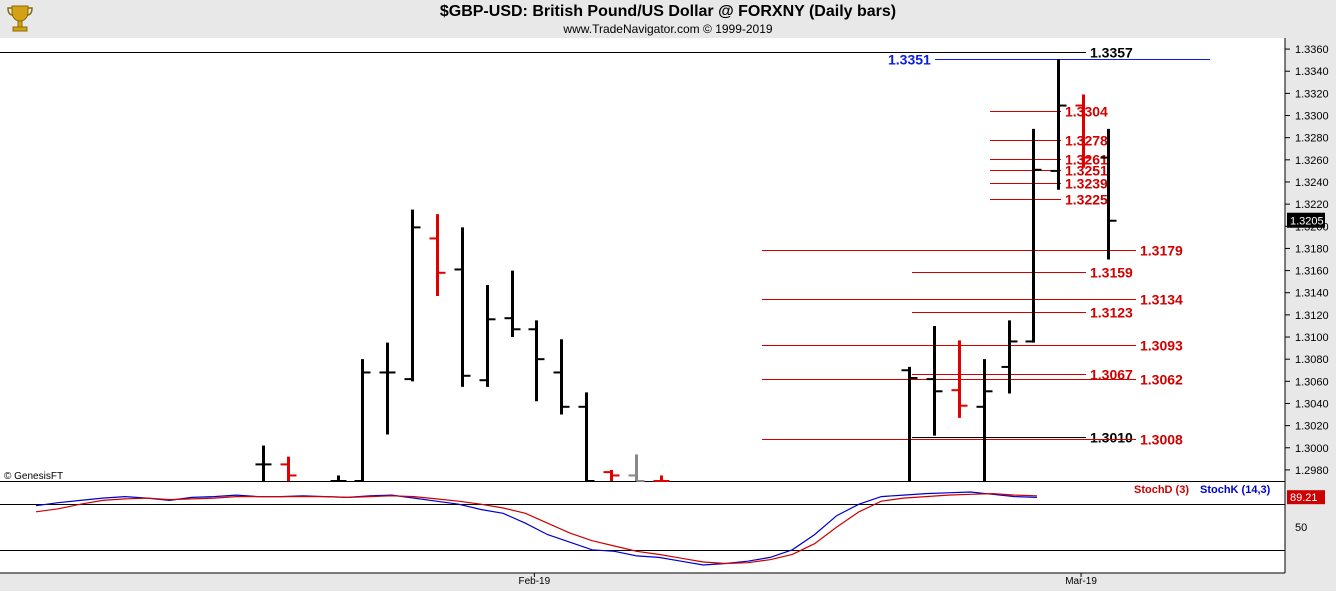  I want to click on time-axis-panel, so click(642, 582).